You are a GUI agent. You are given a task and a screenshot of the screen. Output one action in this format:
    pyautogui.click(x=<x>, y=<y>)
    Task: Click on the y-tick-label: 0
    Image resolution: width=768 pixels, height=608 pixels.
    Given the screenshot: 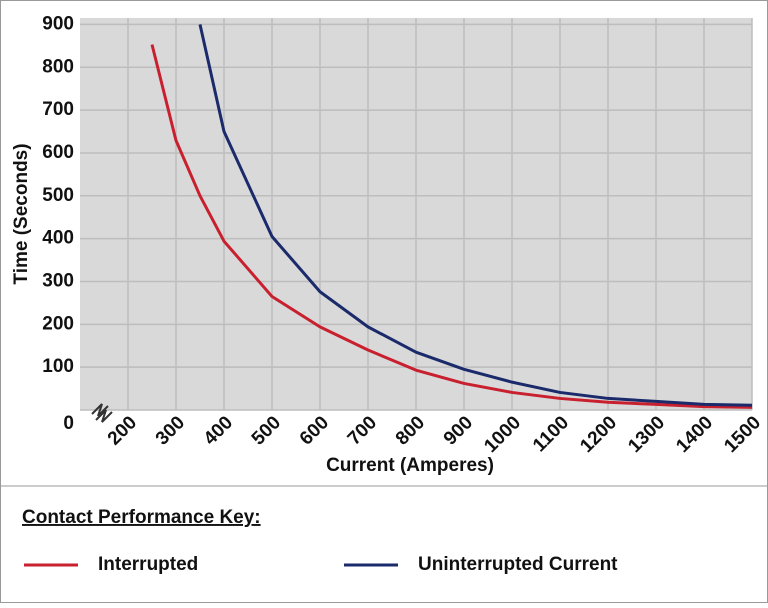 What is the action you would take?
    pyautogui.click(x=68, y=423)
    